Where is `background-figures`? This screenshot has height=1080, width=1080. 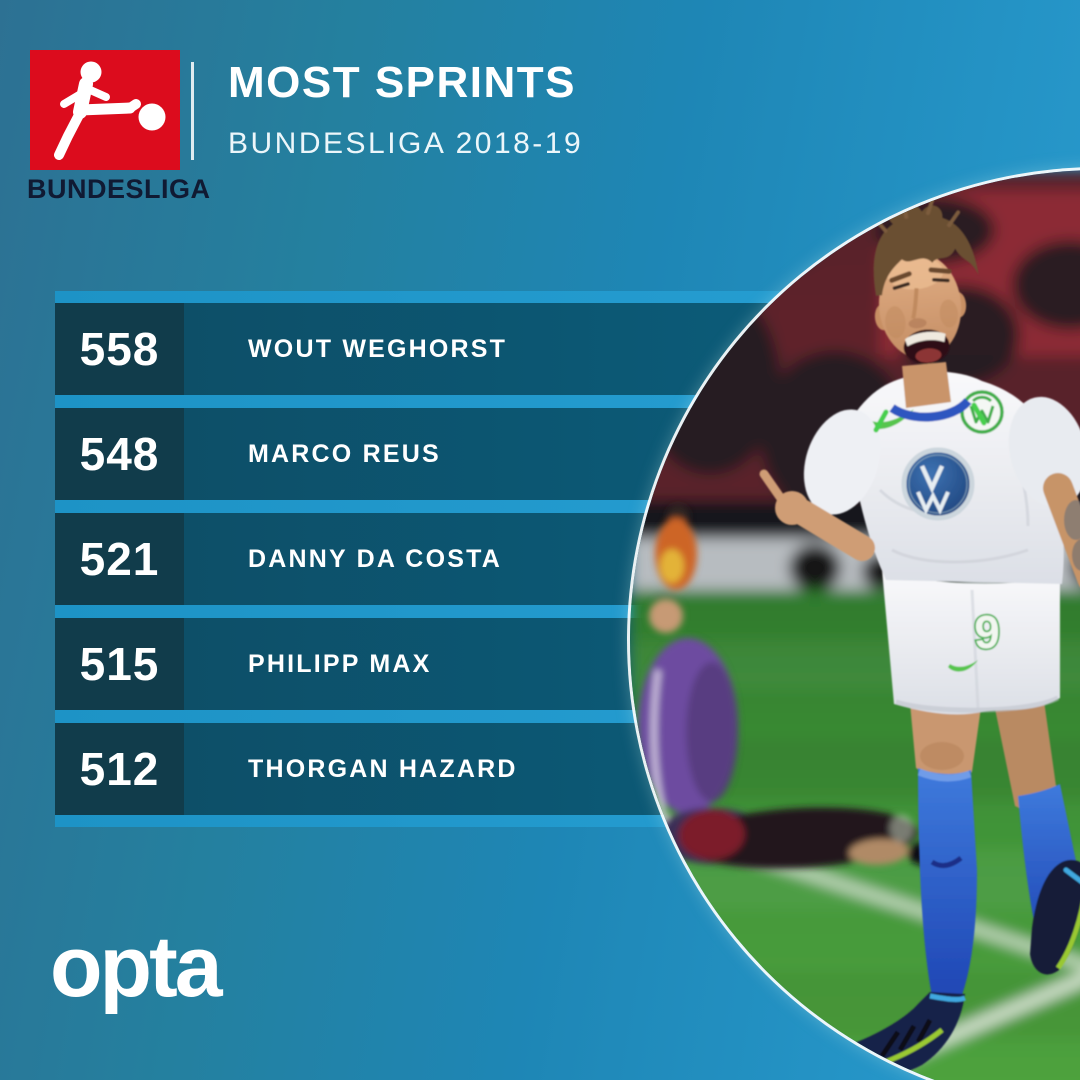
background-figures is located at coordinates (791, 687).